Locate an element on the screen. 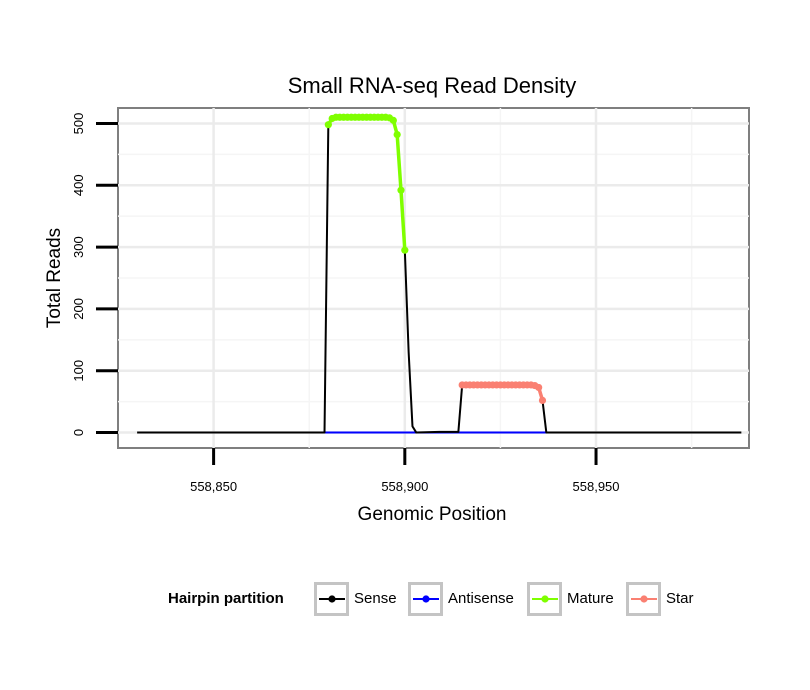 The height and width of the screenshot is (690, 810). legend-label-star: Star is located at coordinates (680, 598).